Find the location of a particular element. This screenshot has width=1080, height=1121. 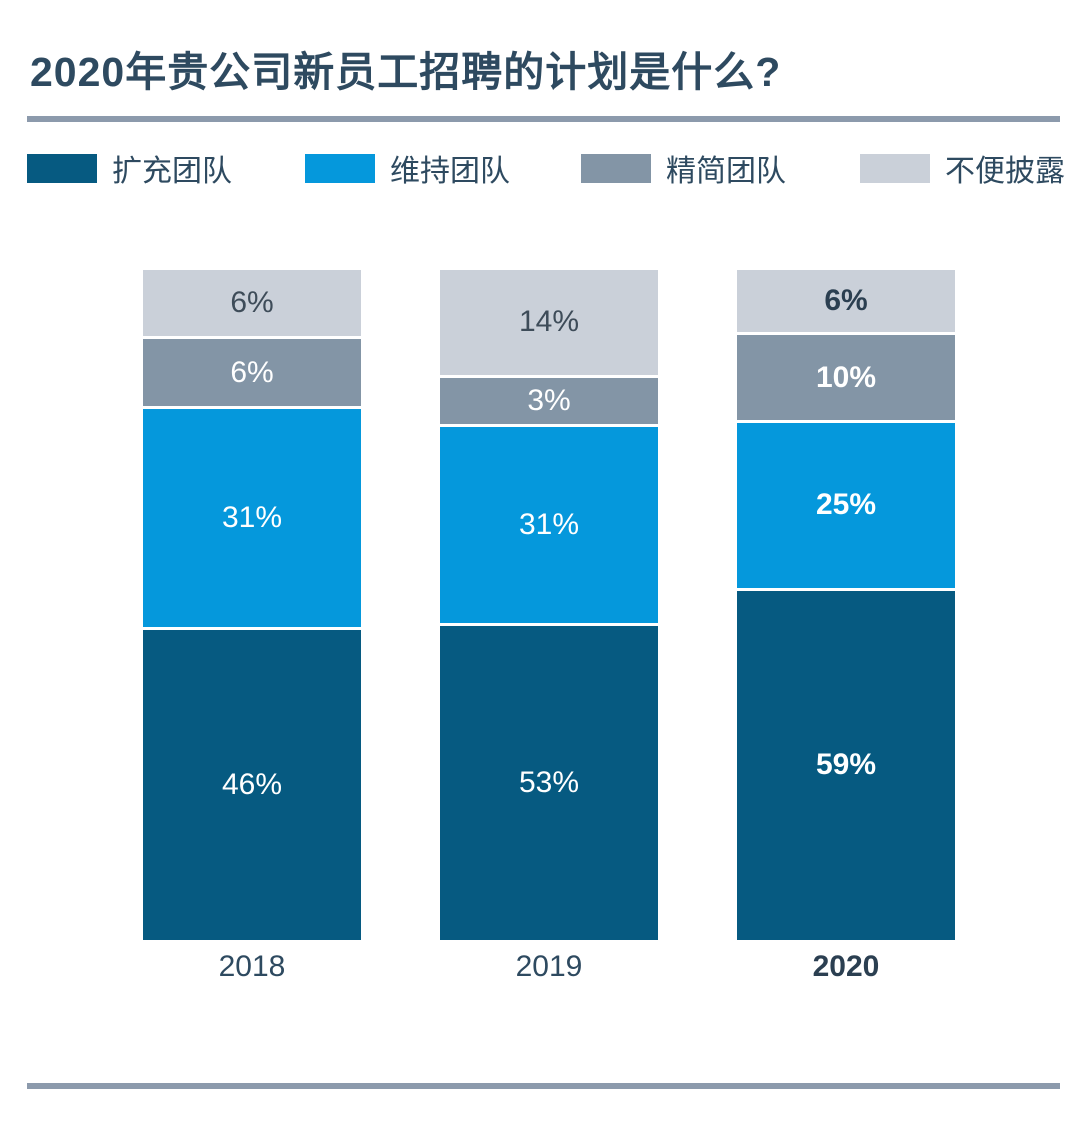

bar-segment-expand: 46% is located at coordinates (252, 785).